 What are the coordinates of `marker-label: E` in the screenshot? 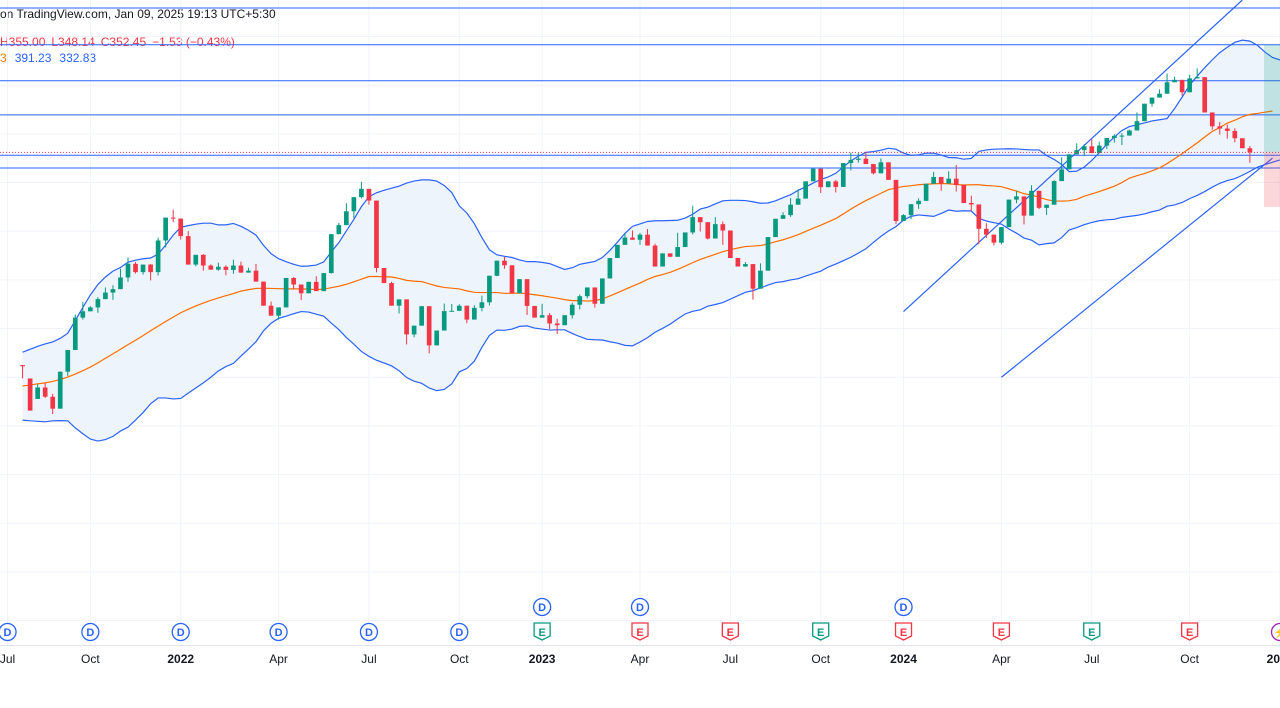 It's located at (820, 633).